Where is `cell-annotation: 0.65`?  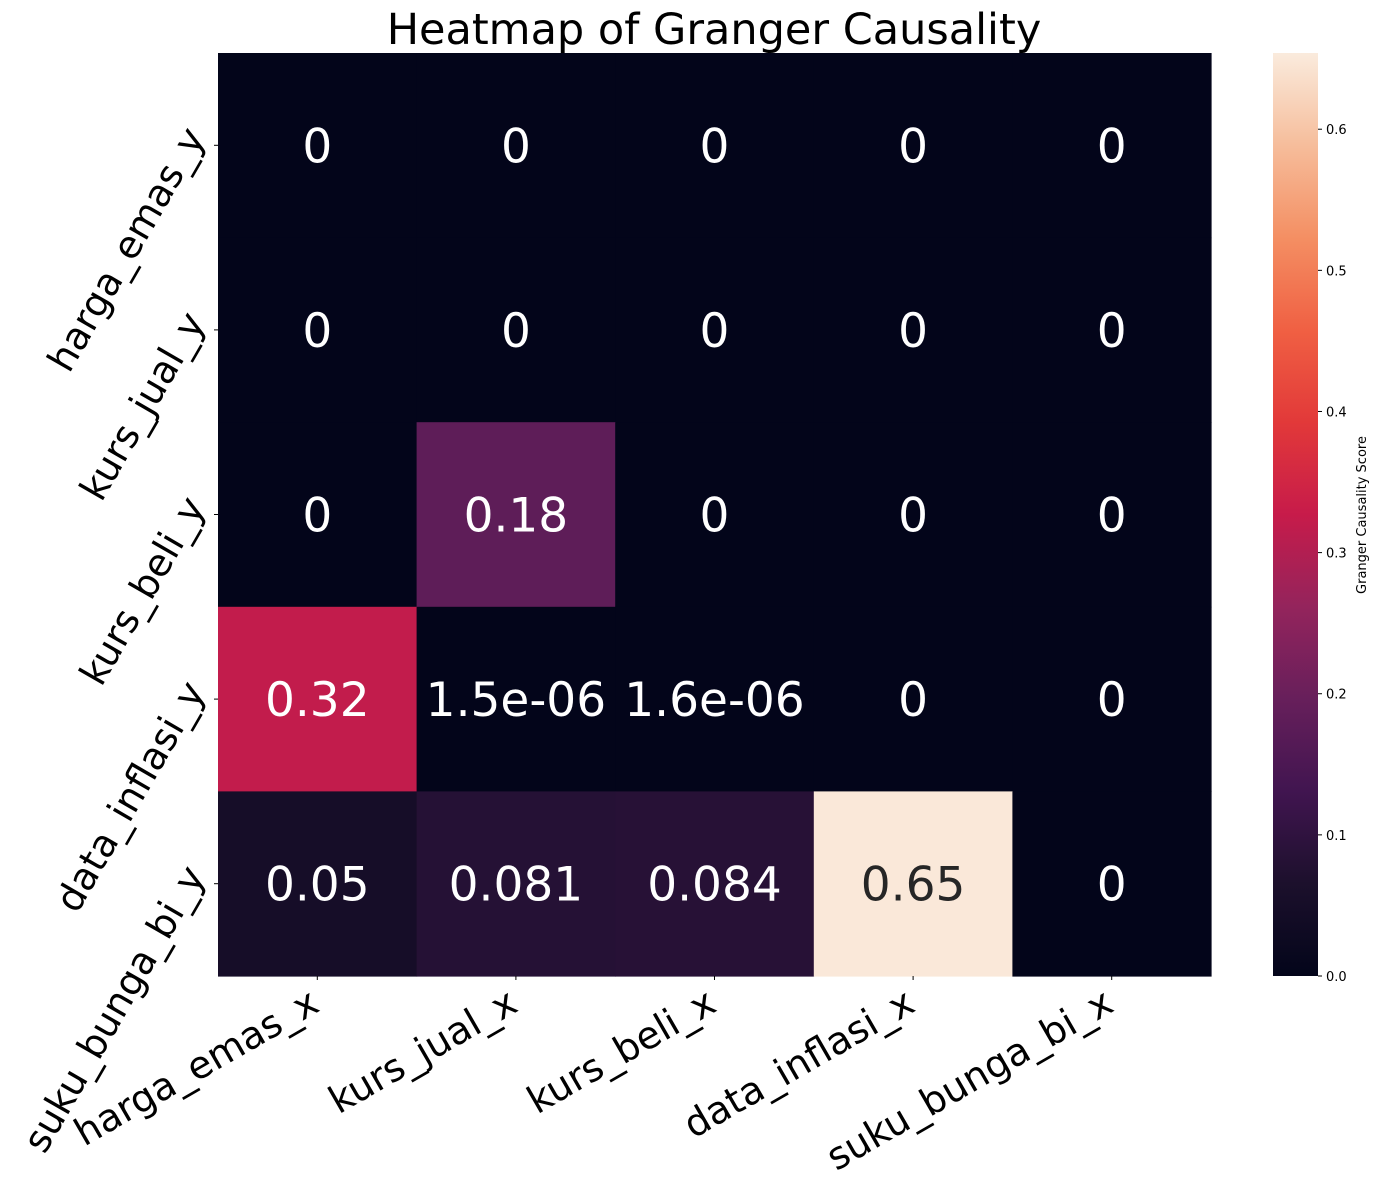 cell-annotation: 0.65 is located at coordinates (913, 885).